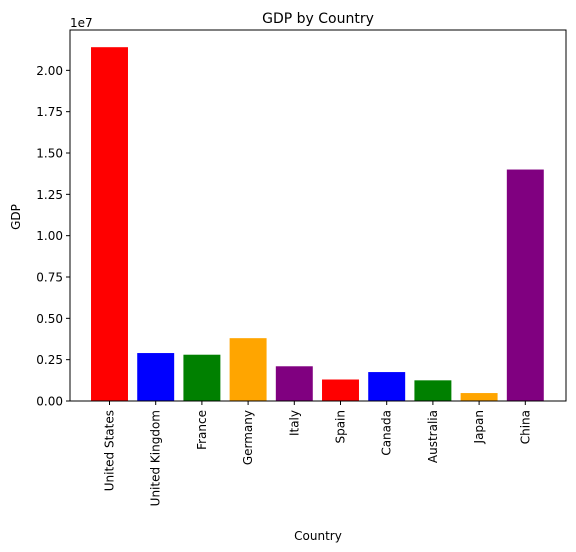 Image resolution: width=576 pixels, height=552 pixels. I want to click on x-tick-label: Germany, so click(248, 437).